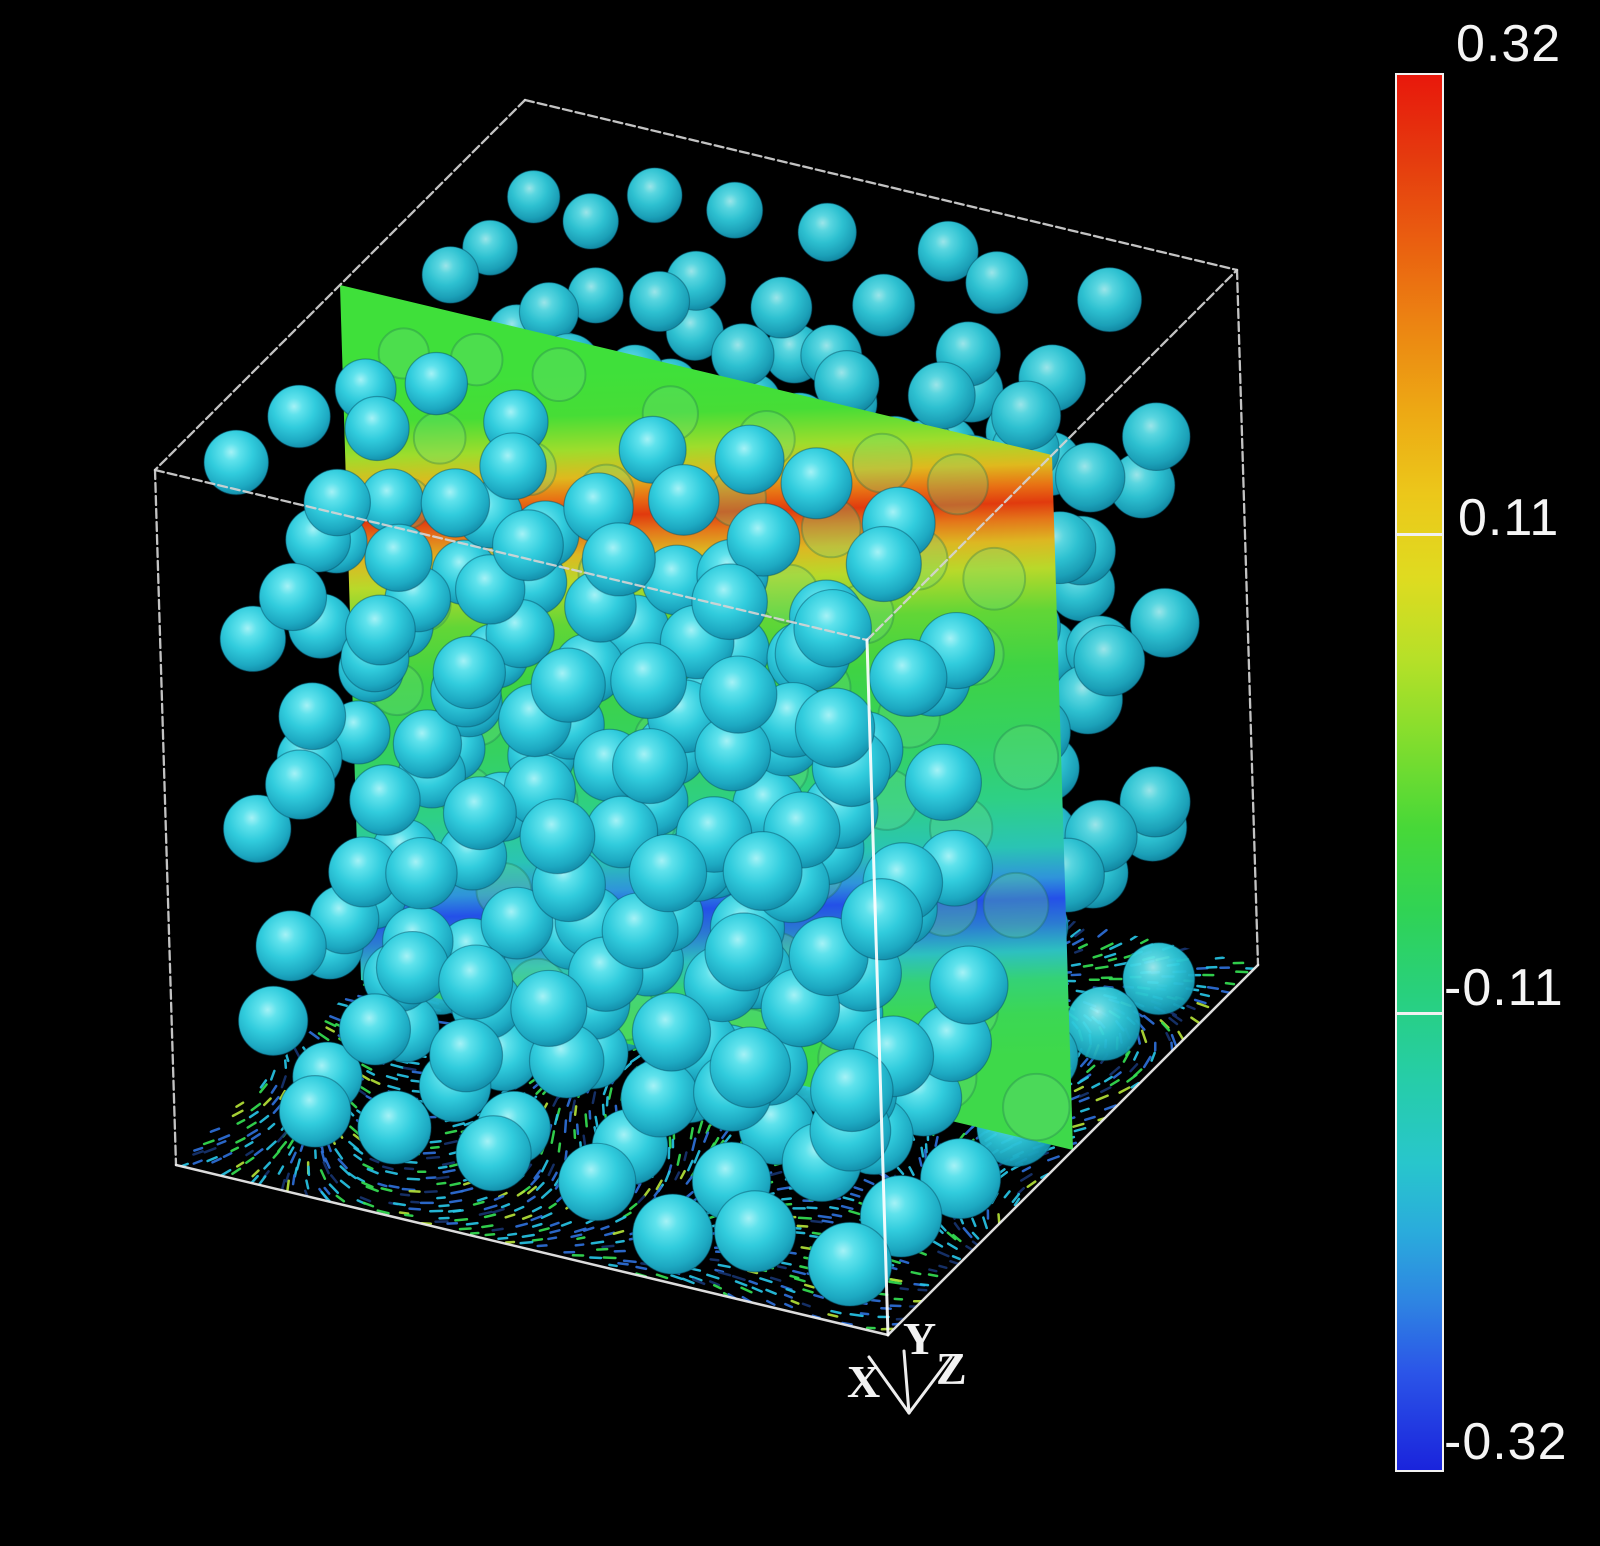 The image size is (1600, 1546). I want to click on colorbar-label-max: 0.32, so click(1509, 44).